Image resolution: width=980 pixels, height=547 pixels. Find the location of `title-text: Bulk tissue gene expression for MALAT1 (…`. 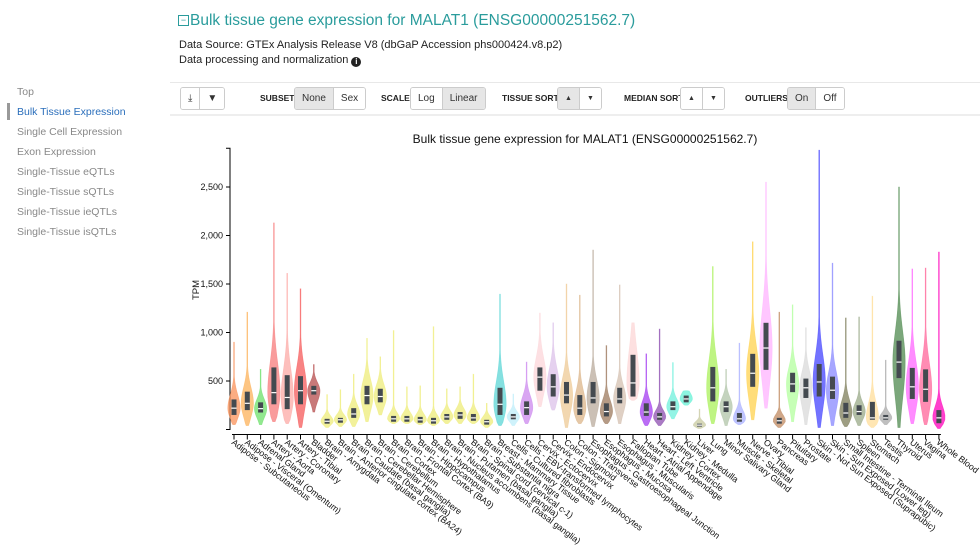

title-text: Bulk tissue gene expression for MALAT1 (… is located at coordinates (413, 20).